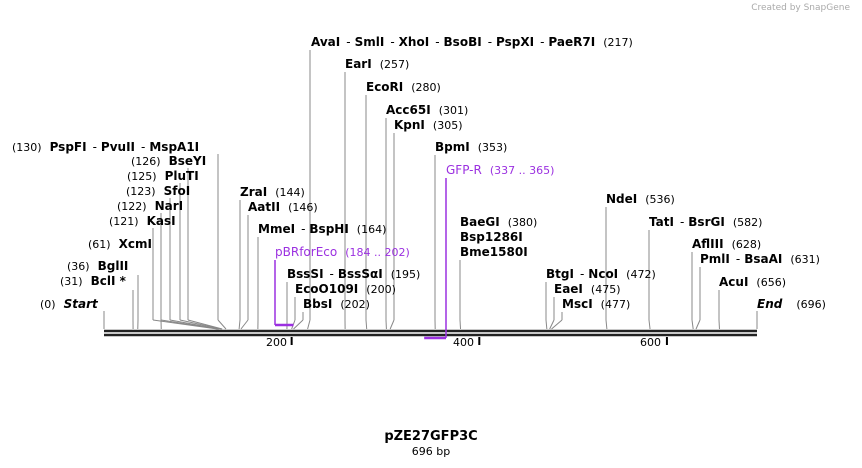 Image resolution: width=862 pixels, height=468 pixels. What do you see at coordinates (428, 125) in the screenshot?
I see `site-kpni: KpnI (305)` at bounding box center [428, 125].